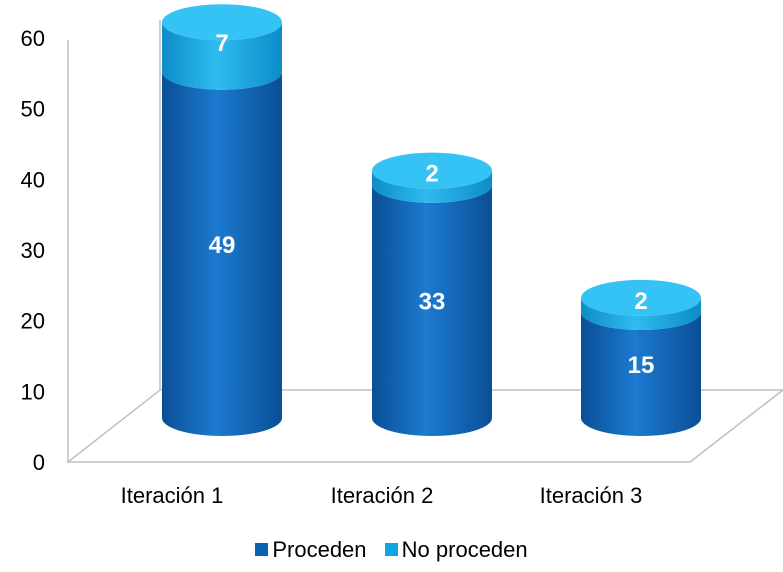 The width and height of the screenshot is (783, 572). I want to click on x-category-label: Iteración 2, so click(382, 495).